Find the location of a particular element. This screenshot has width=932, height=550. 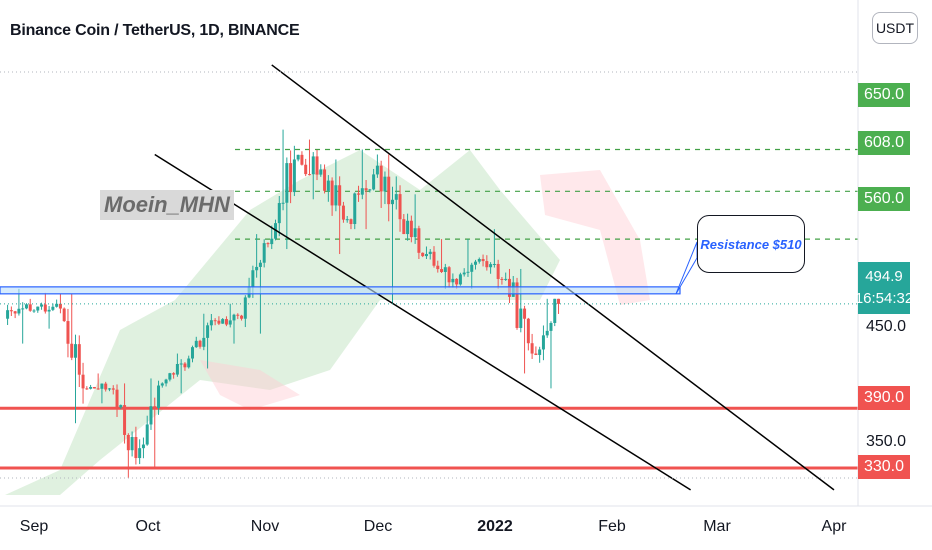

level-tag-390: 390.0 is located at coordinates (884, 398).